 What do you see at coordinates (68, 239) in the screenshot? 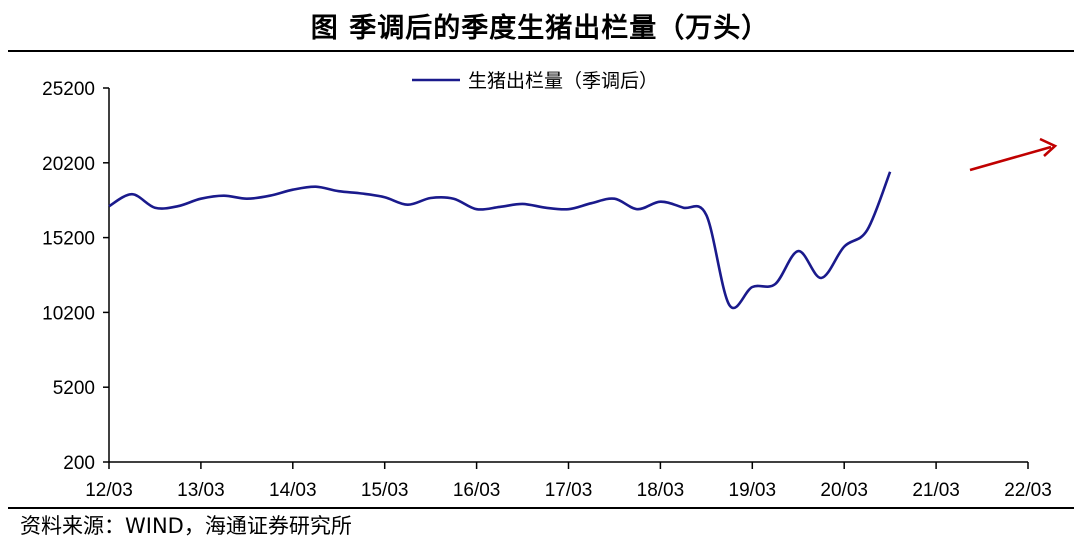
I see `y-tick-label: 15200` at bounding box center [68, 239].